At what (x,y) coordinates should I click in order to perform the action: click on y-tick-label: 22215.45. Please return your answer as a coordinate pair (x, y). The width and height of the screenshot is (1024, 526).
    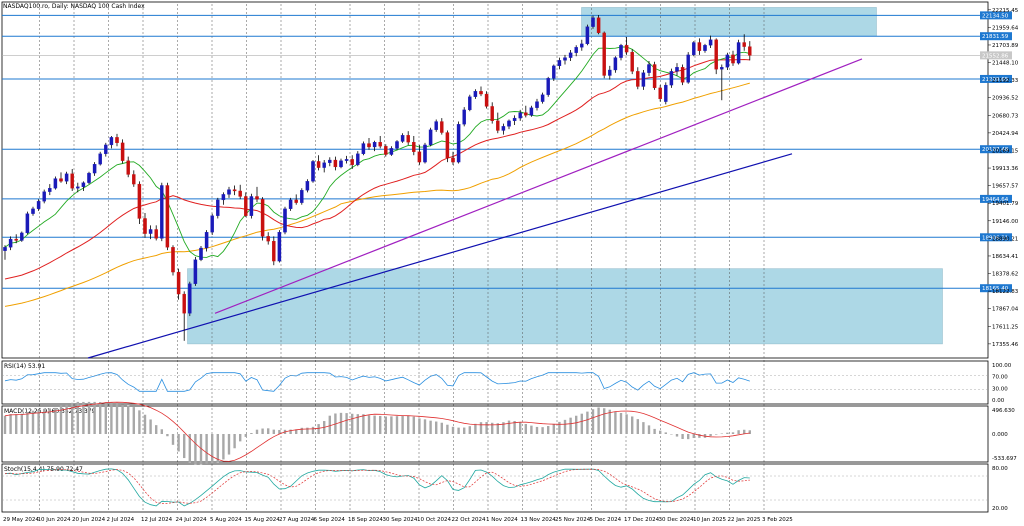
    Looking at the image, I should click on (1005, 11).